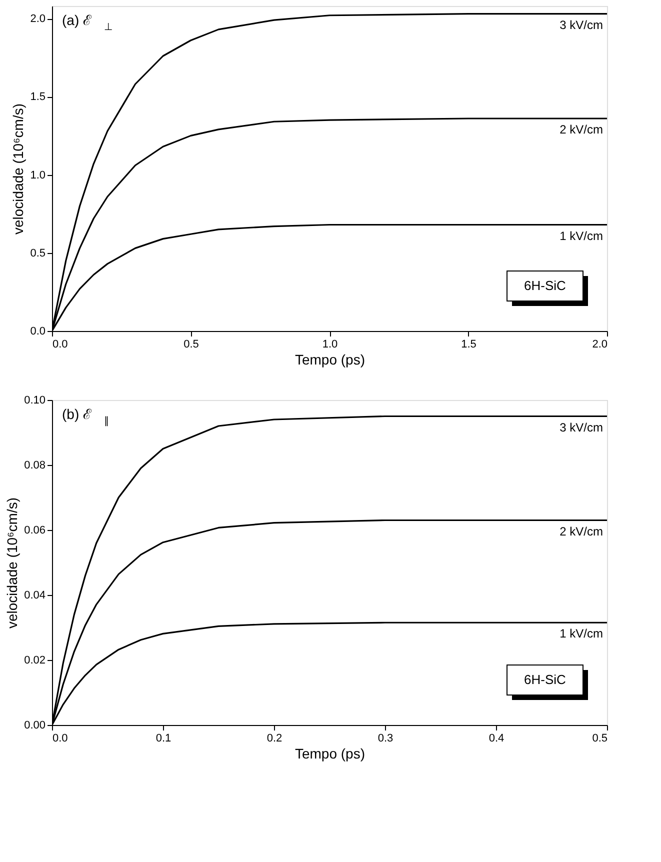  What do you see at coordinates (386, 738) in the screenshot?
I see `x-tick-label: 0.3` at bounding box center [386, 738].